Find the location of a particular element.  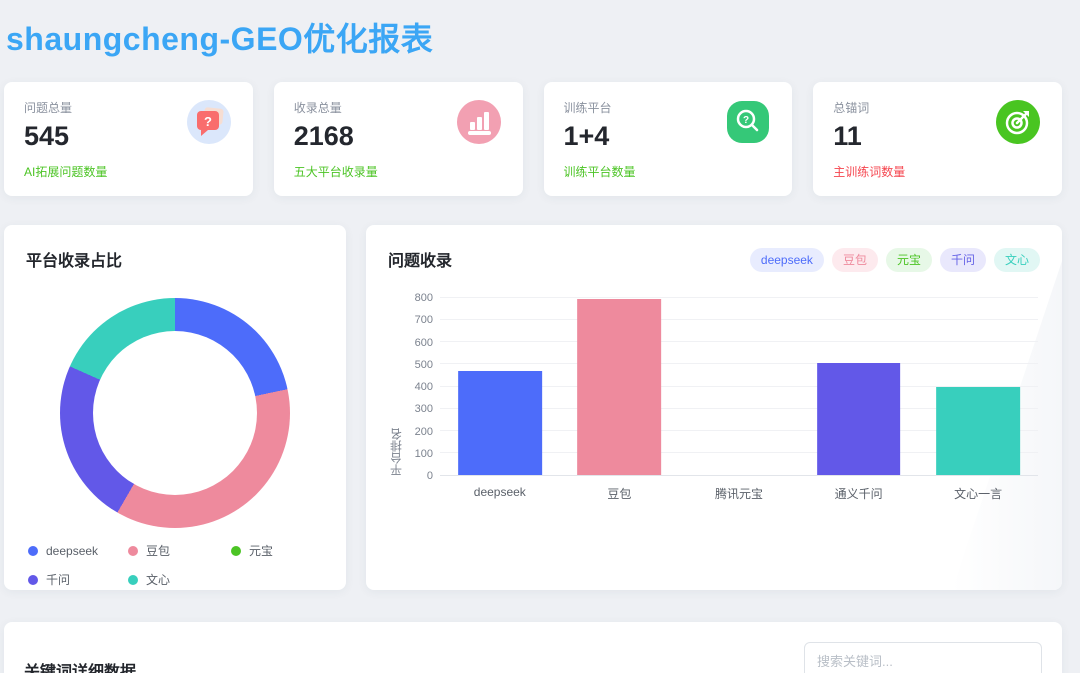

bar-cell-腾讯元宝 is located at coordinates (739, 386).